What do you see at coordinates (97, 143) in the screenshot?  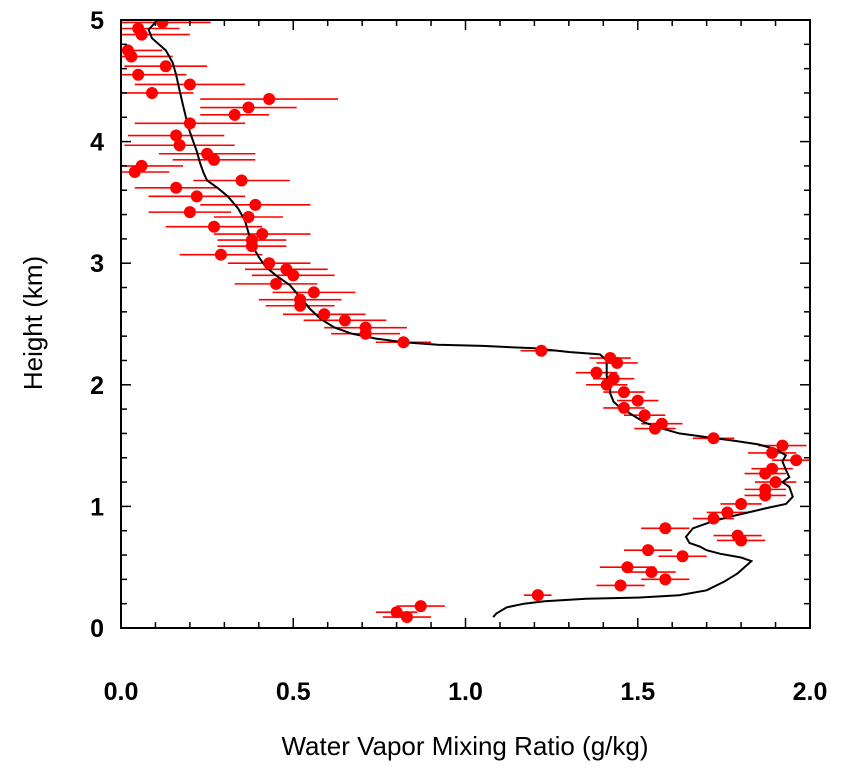 I see `y-tick-label-4: 4` at bounding box center [97, 143].